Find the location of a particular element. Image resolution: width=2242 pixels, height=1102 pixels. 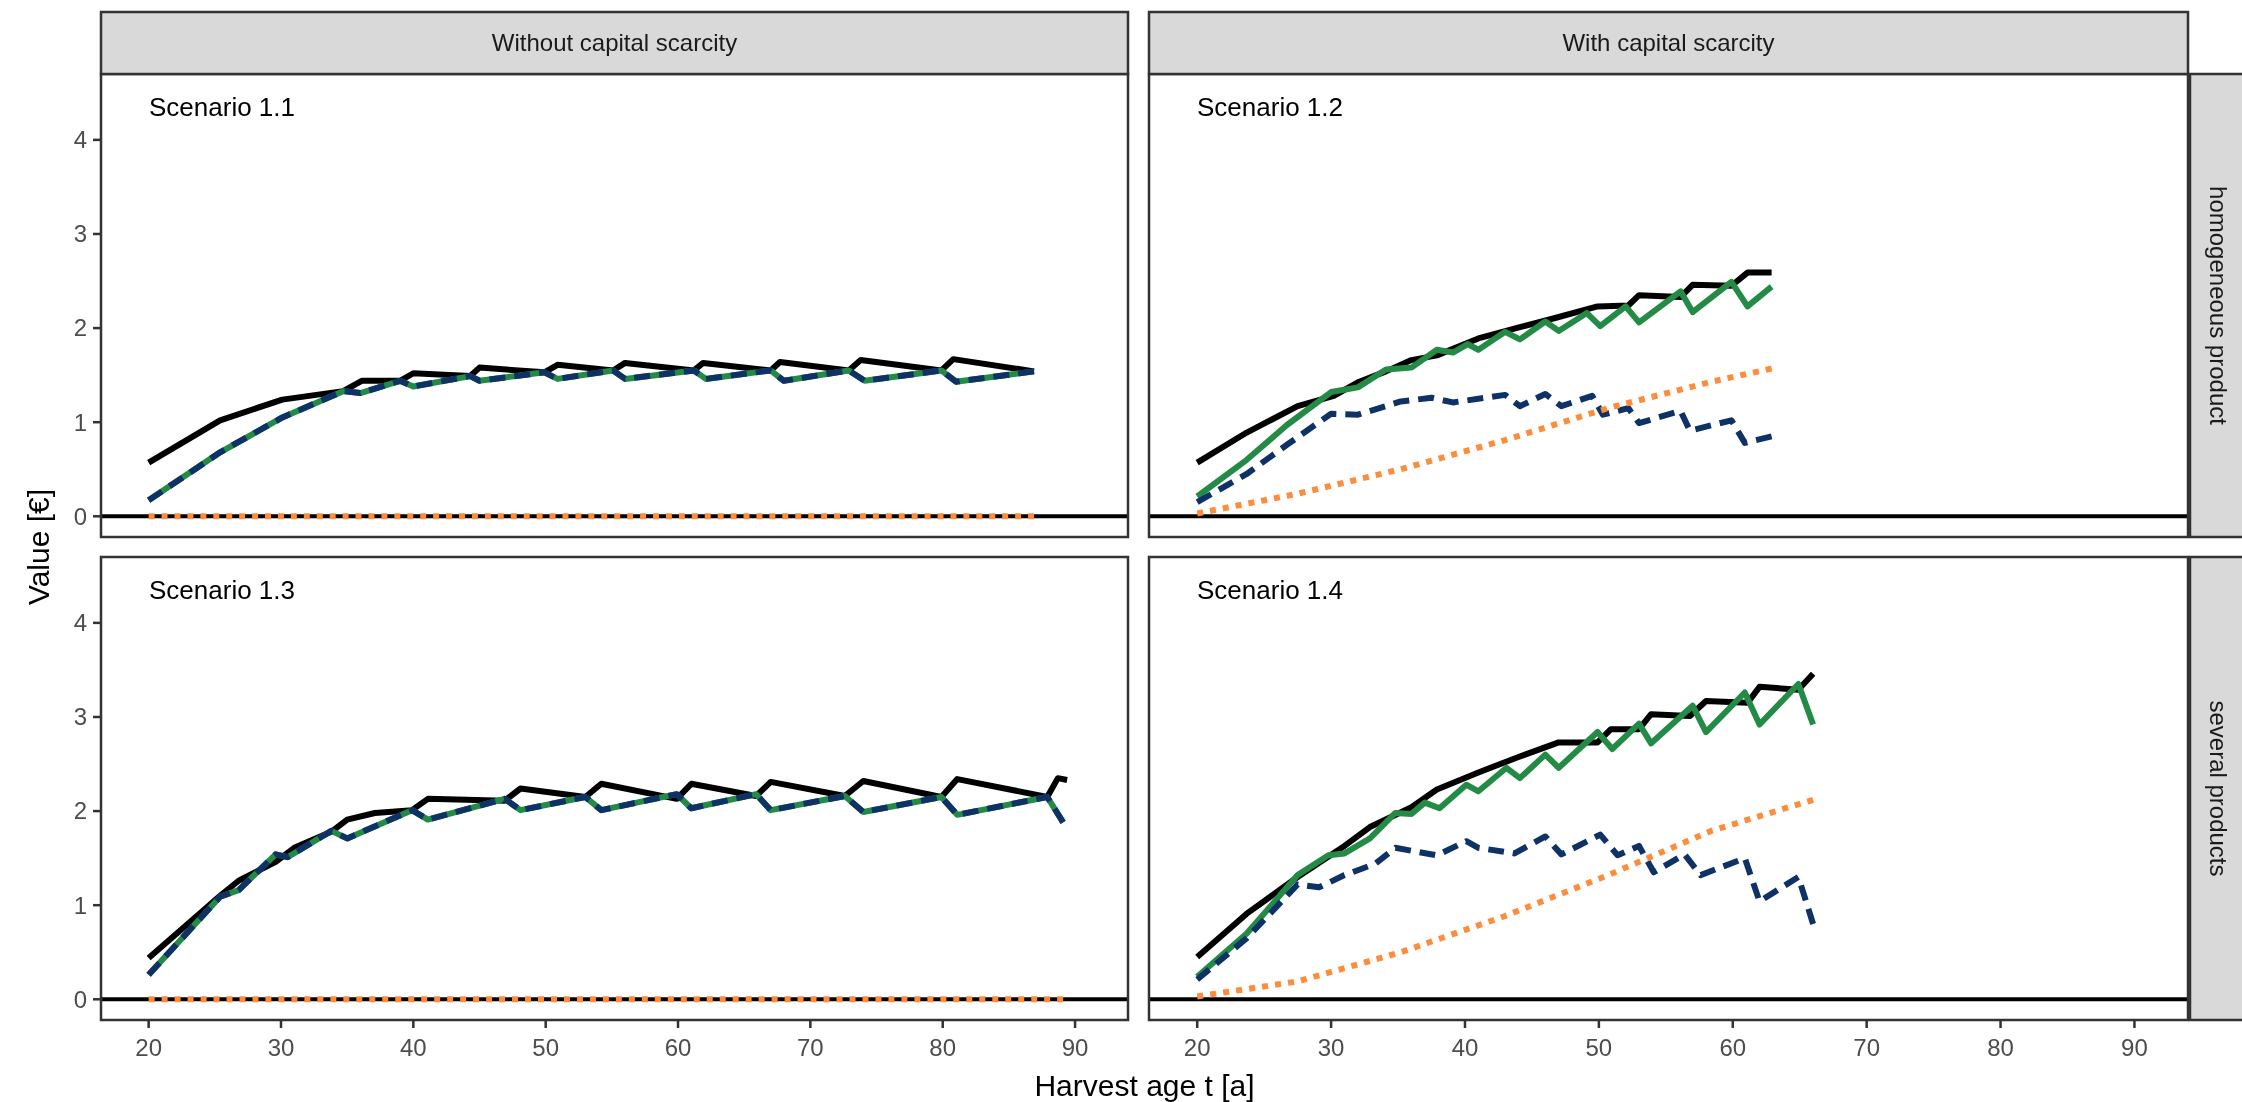

x-axis-title: Harvest age t [a] is located at coordinates (1144, 1085).